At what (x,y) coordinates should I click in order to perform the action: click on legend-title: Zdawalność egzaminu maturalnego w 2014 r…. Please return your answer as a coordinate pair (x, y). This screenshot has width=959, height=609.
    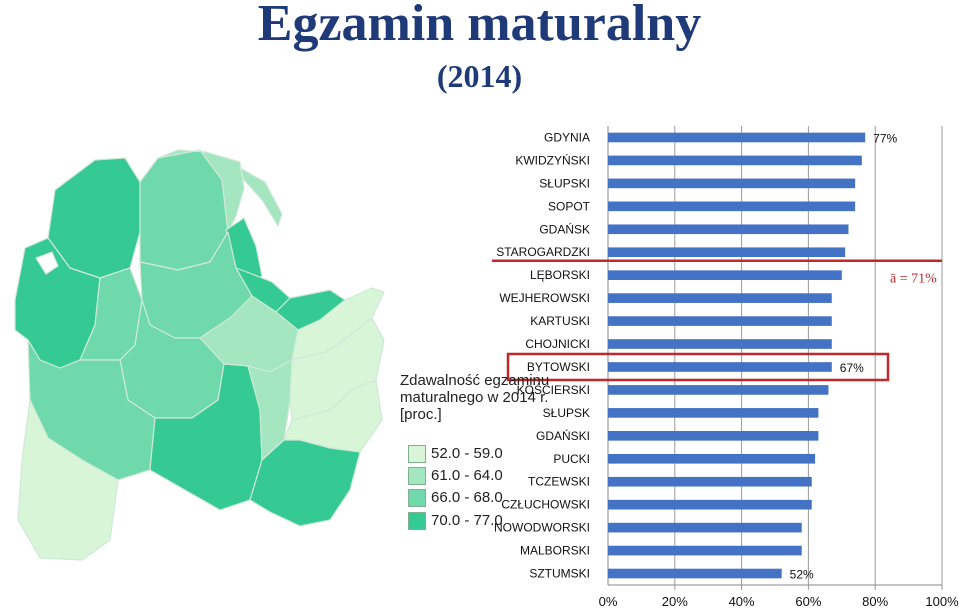
    Looking at the image, I should click on (475, 397).